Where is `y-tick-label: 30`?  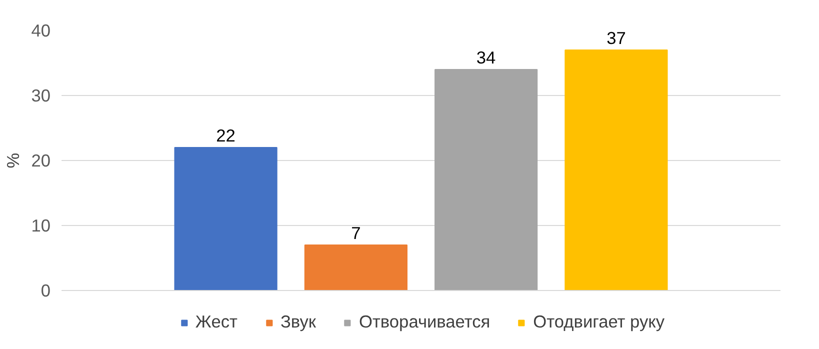 y-tick-label: 30 is located at coordinates (41, 96).